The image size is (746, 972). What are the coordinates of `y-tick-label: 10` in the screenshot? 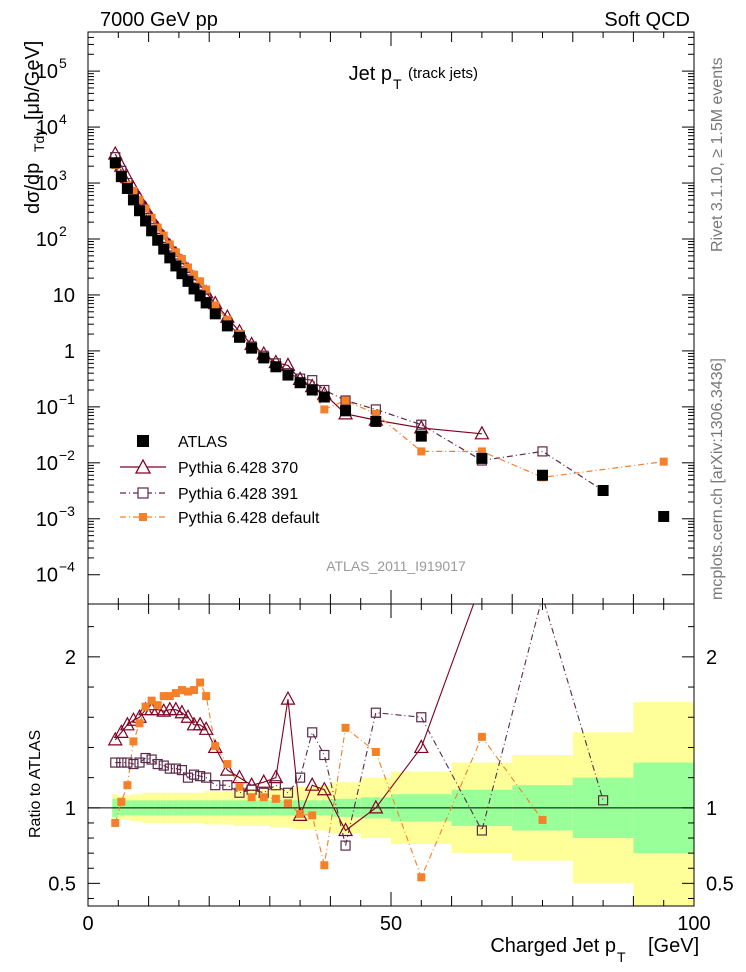 It's located at (64, 296).